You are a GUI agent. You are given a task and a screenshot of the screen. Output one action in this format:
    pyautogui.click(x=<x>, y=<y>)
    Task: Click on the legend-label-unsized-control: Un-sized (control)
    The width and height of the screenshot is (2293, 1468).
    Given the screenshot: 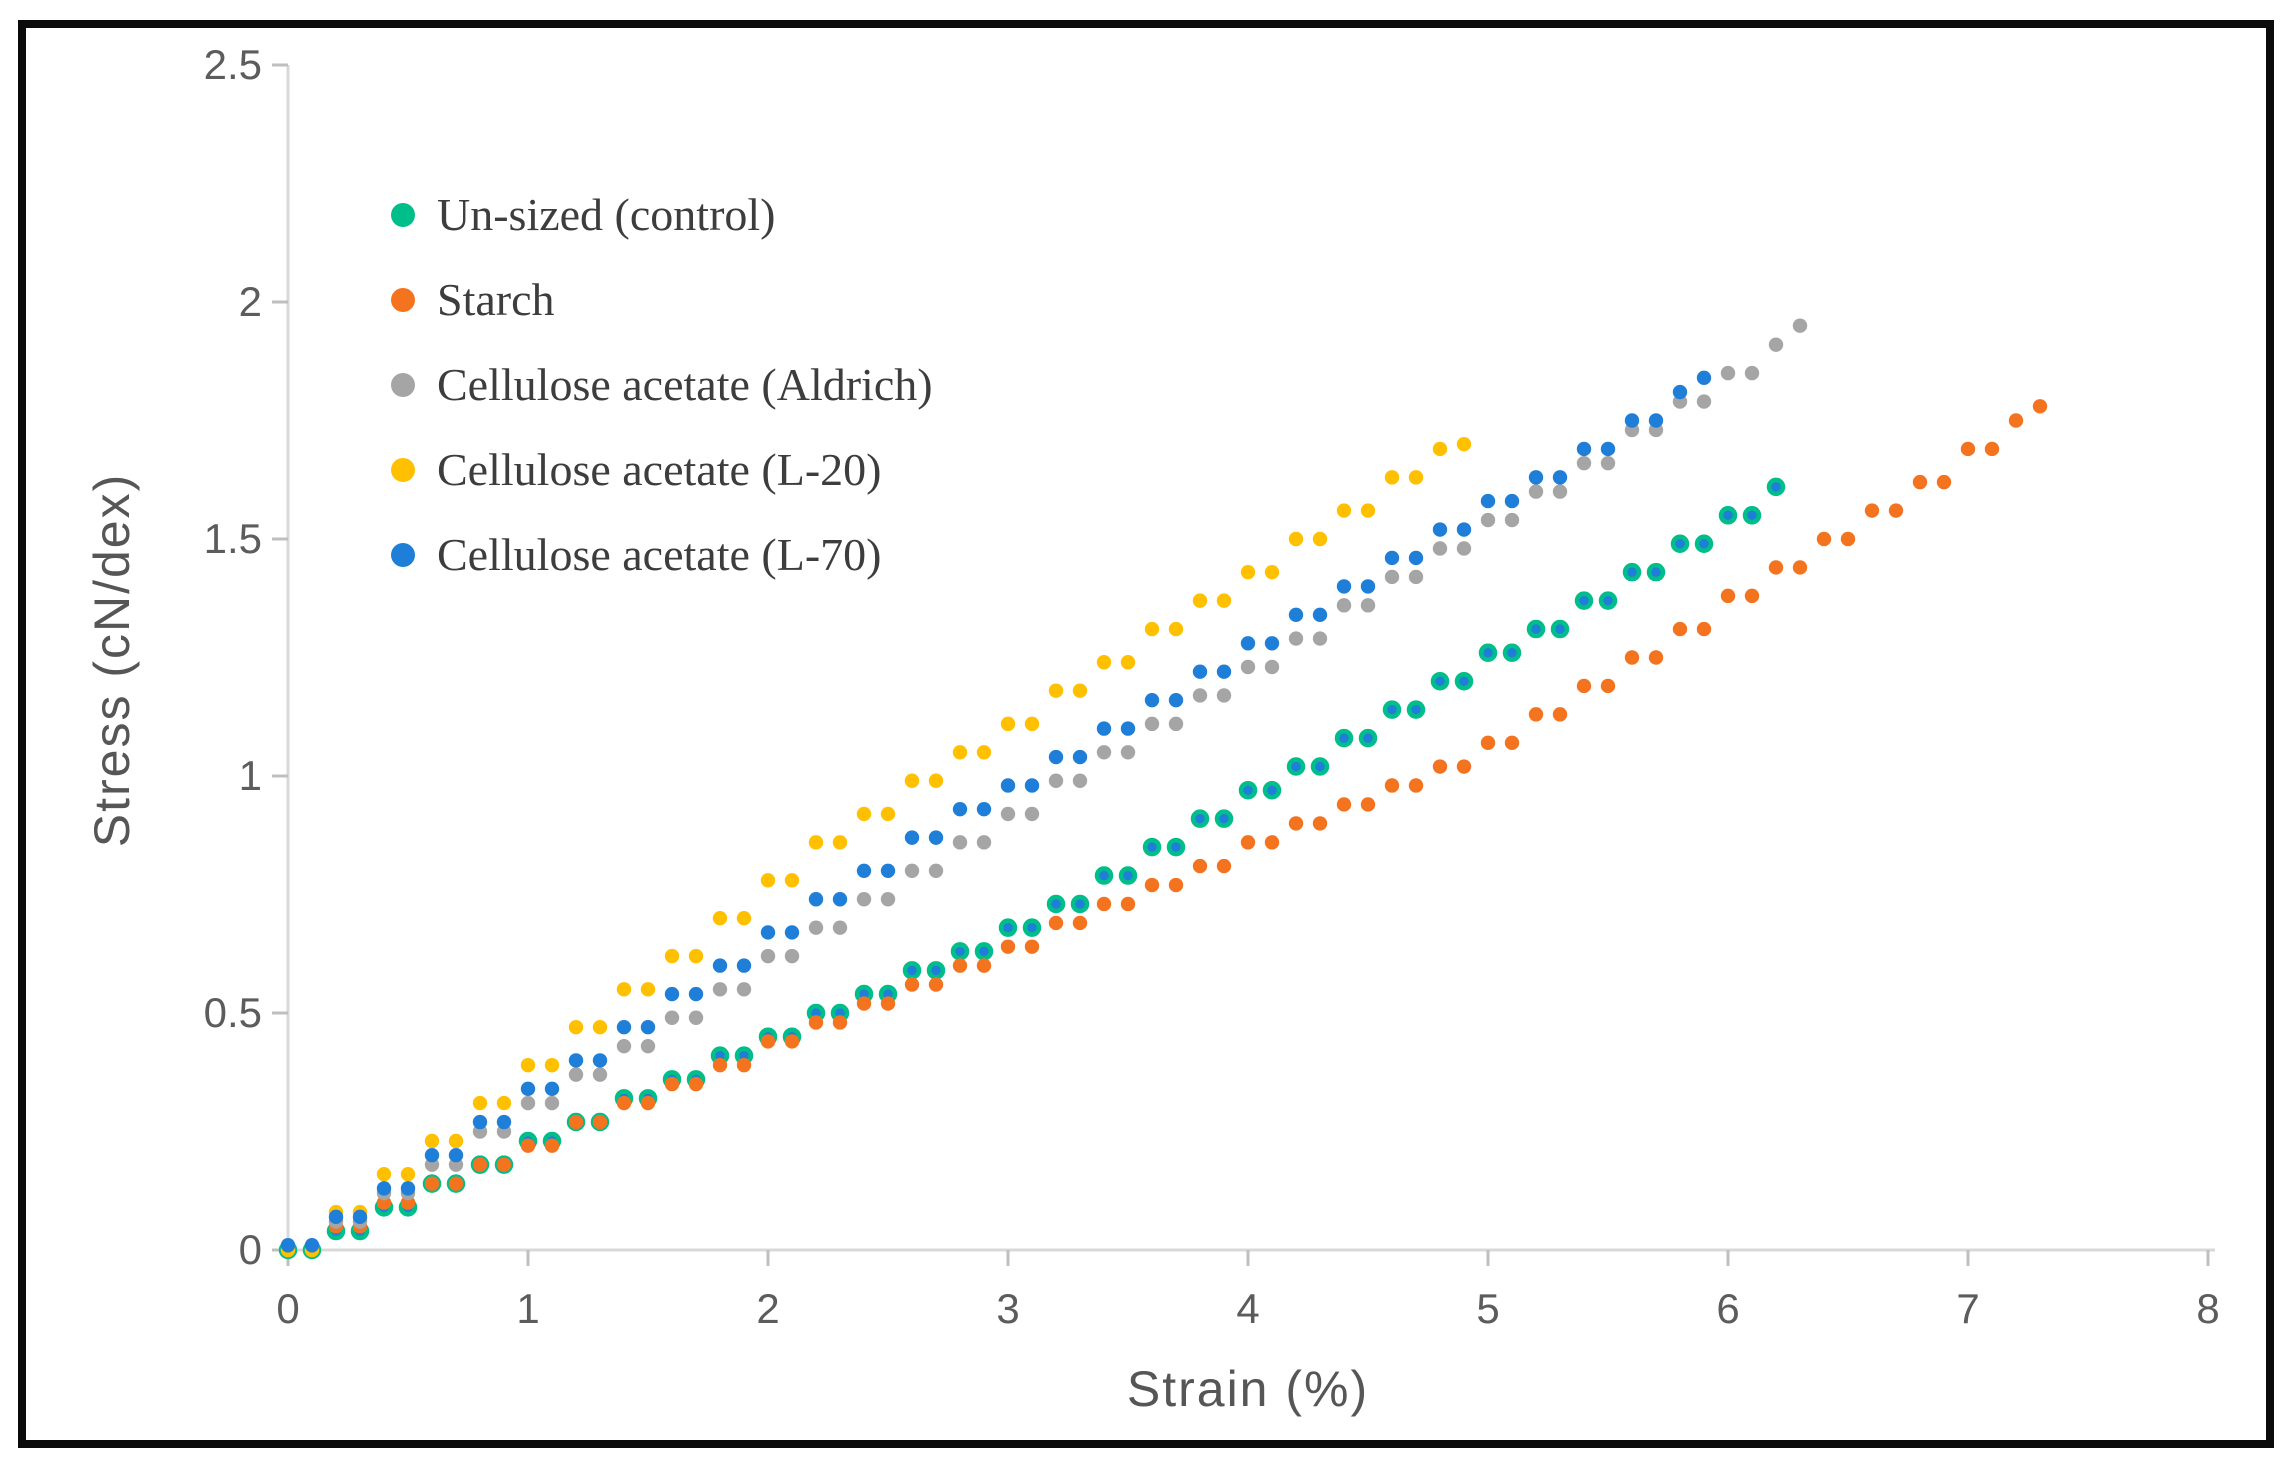 What is the action you would take?
    pyautogui.click(x=606, y=214)
    